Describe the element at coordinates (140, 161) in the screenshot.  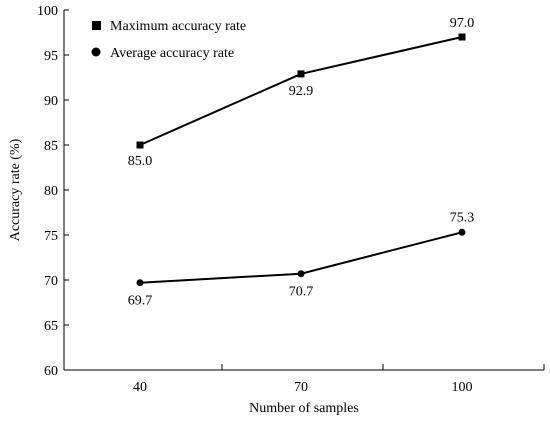
I see `data-label: 85.0` at that location.